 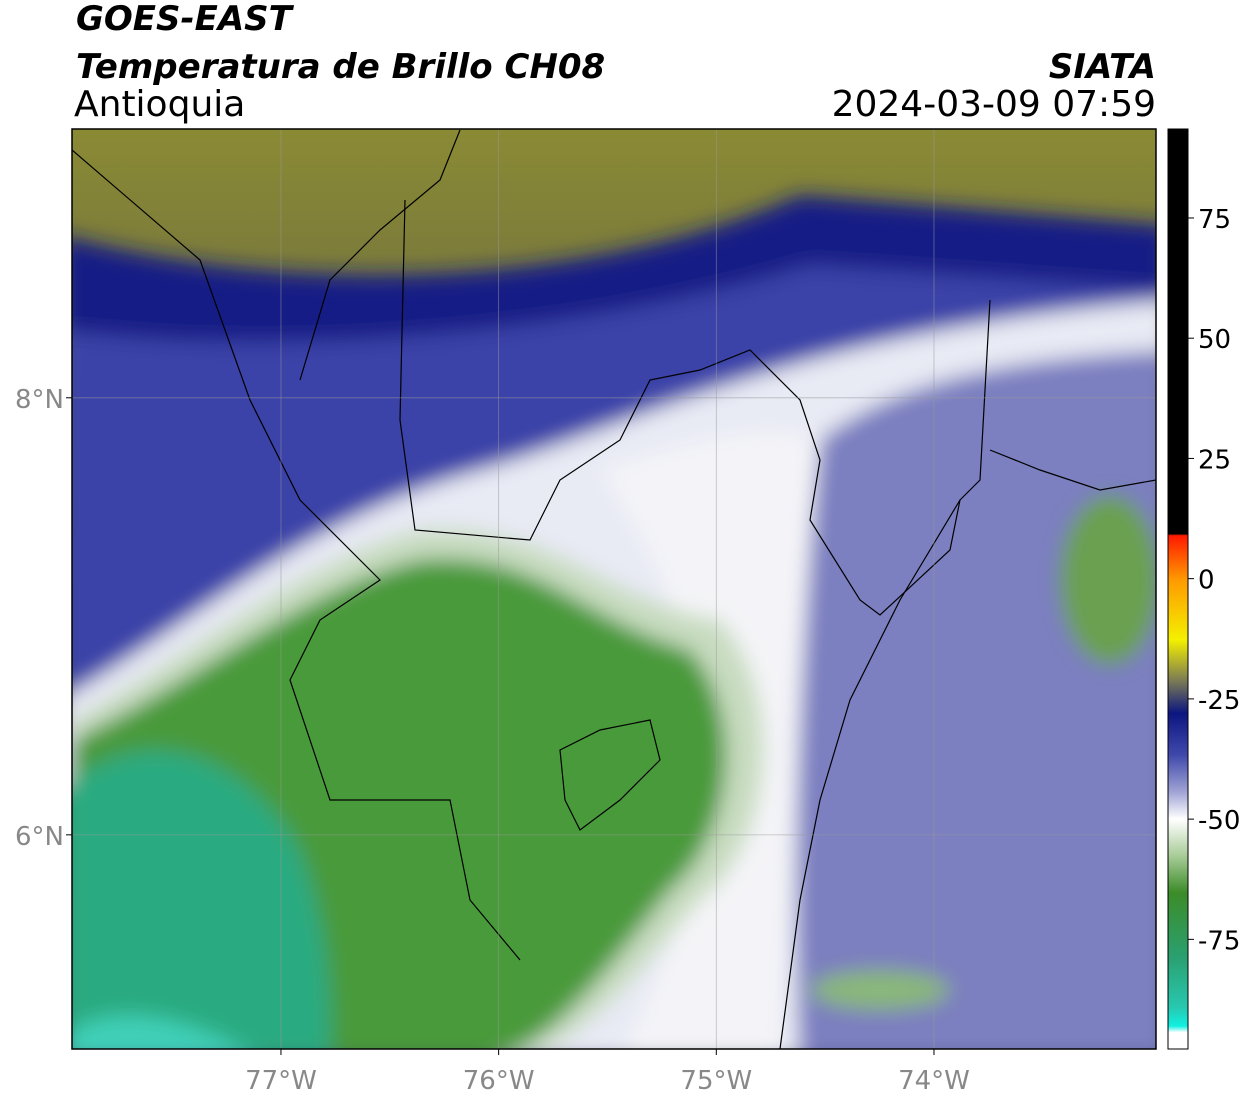 I want to click on east-border, so click(x=1072, y=470).